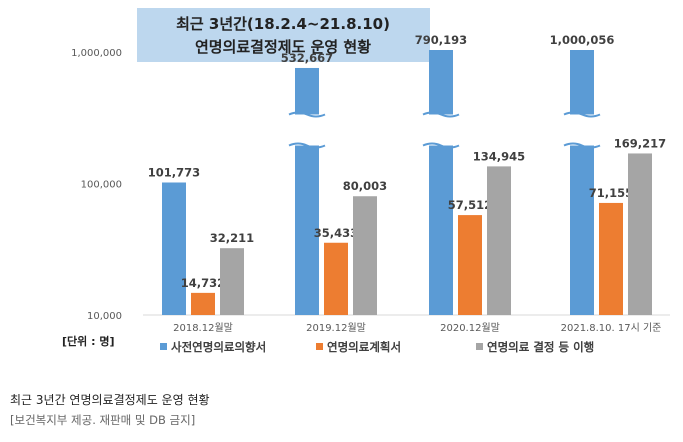 The height and width of the screenshot is (442, 683). What do you see at coordinates (104, 316) in the screenshot?
I see `y-tick-label: 10,000` at bounding box center [104, 316].